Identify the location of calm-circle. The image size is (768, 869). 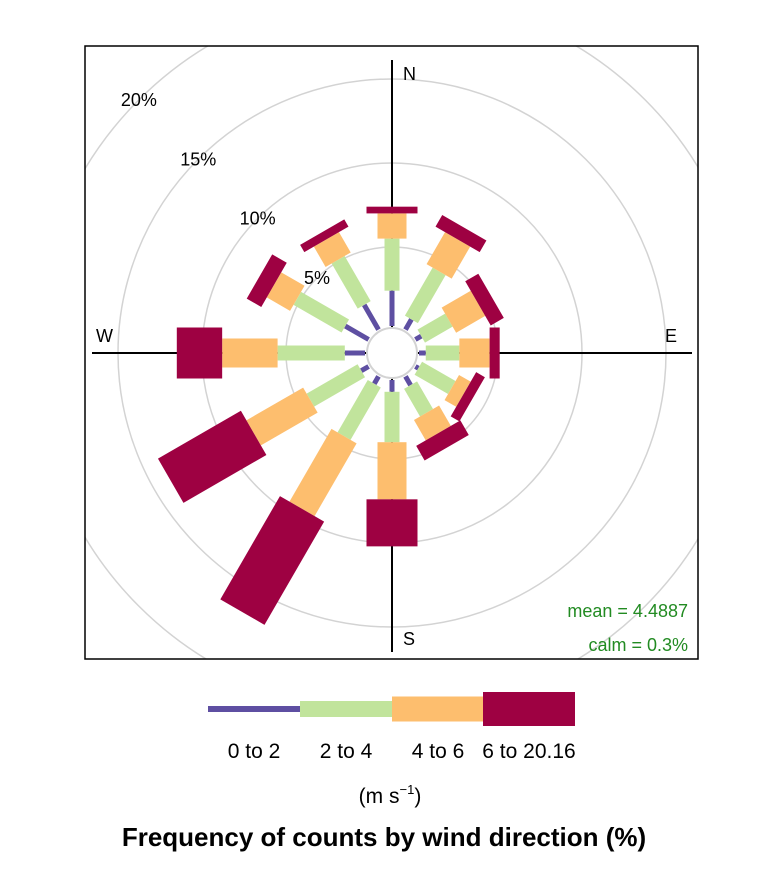
(392, 353).